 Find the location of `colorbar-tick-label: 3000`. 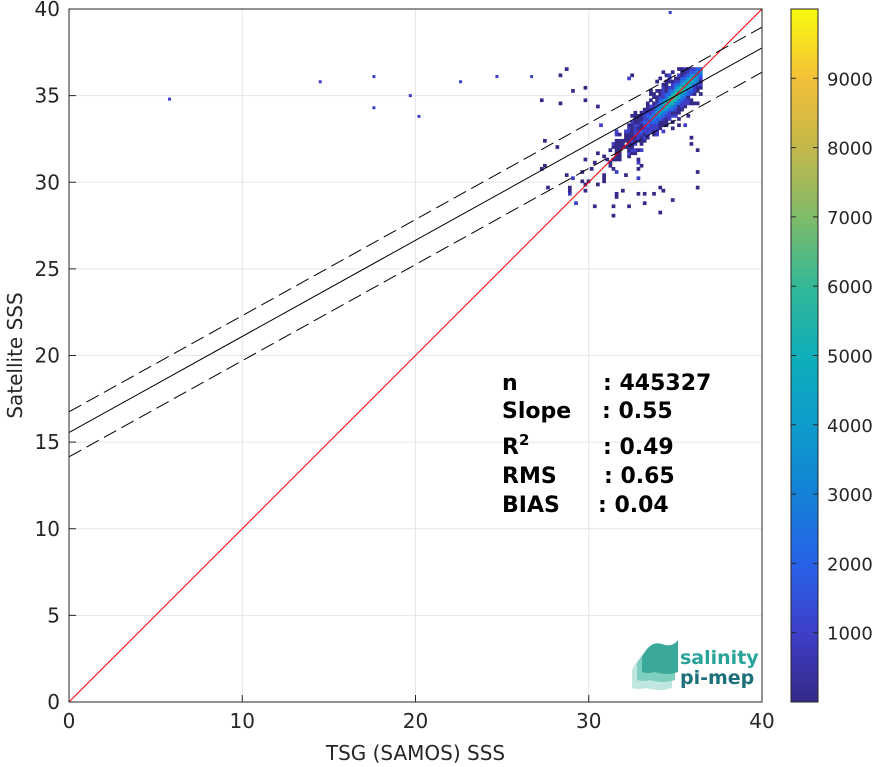

colorbar-tick-label: 3000 is located at coordinates (850, 495).